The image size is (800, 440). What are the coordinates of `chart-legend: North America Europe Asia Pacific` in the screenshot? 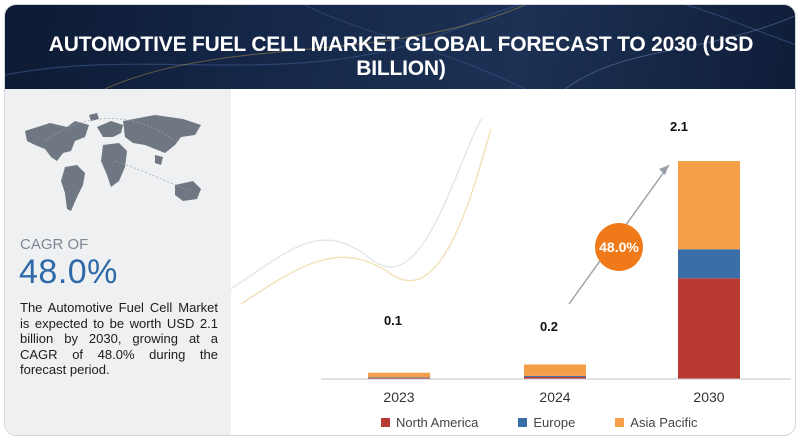 It's located at (559, 422).